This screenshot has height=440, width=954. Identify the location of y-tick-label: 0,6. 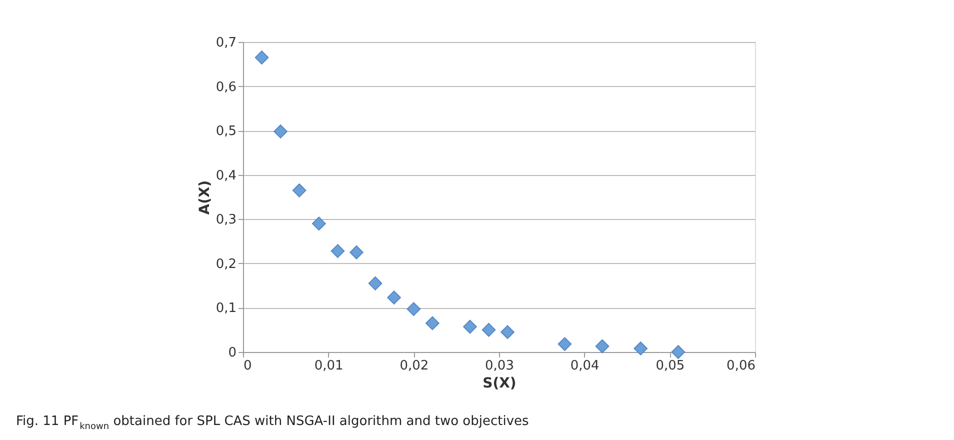
(226, 87).